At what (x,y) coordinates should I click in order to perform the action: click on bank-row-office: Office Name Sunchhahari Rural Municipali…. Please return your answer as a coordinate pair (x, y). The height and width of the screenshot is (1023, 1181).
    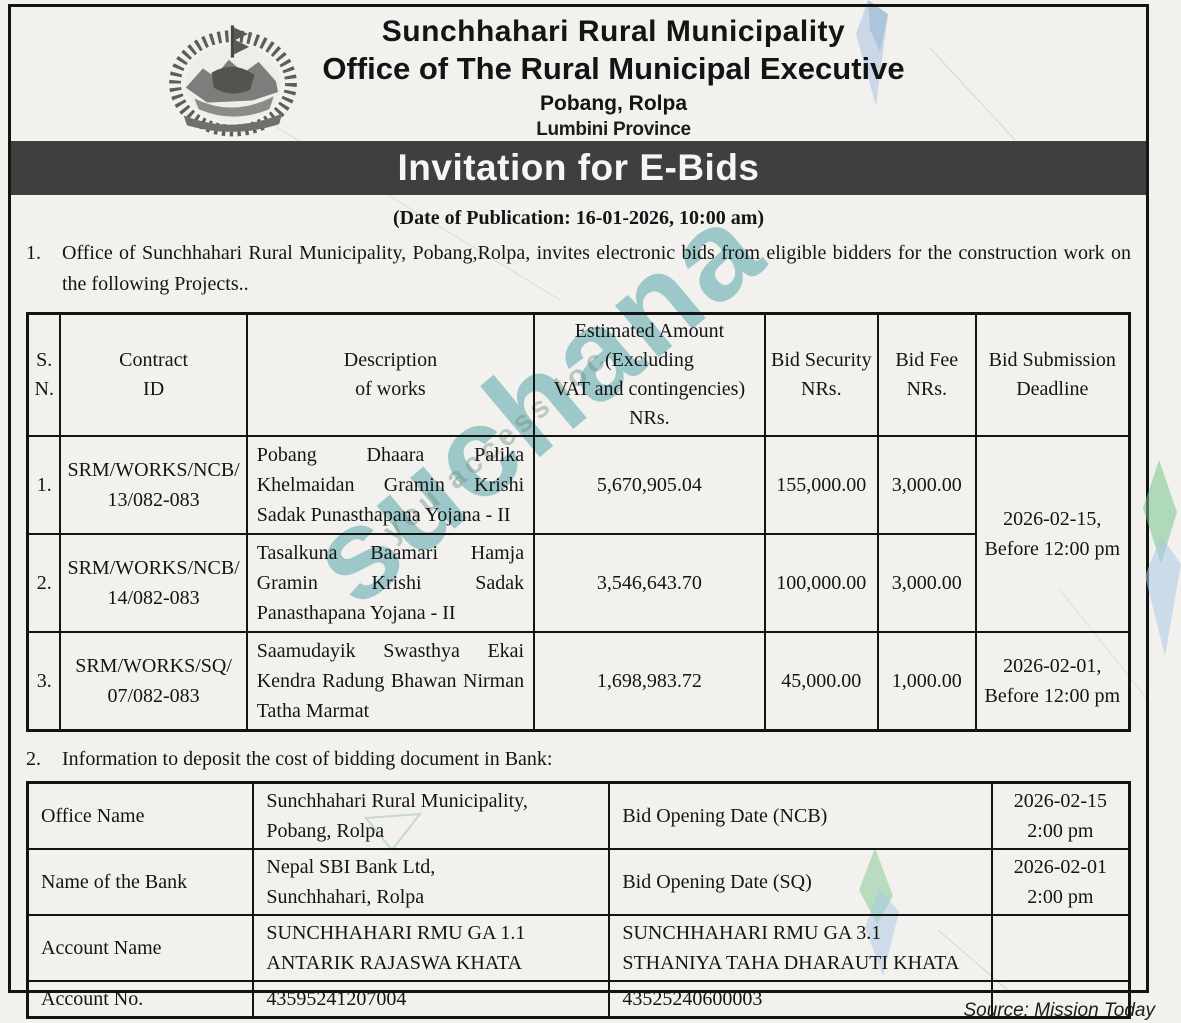
    Looking at the image, I should click on (578, 815).